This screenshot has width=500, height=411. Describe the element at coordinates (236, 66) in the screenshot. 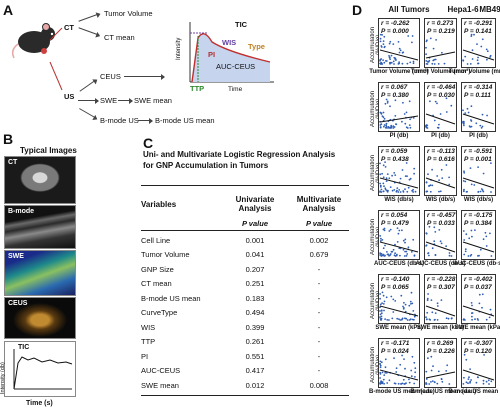

I see `curve-auc-label: AUC-CEUS` at that location.